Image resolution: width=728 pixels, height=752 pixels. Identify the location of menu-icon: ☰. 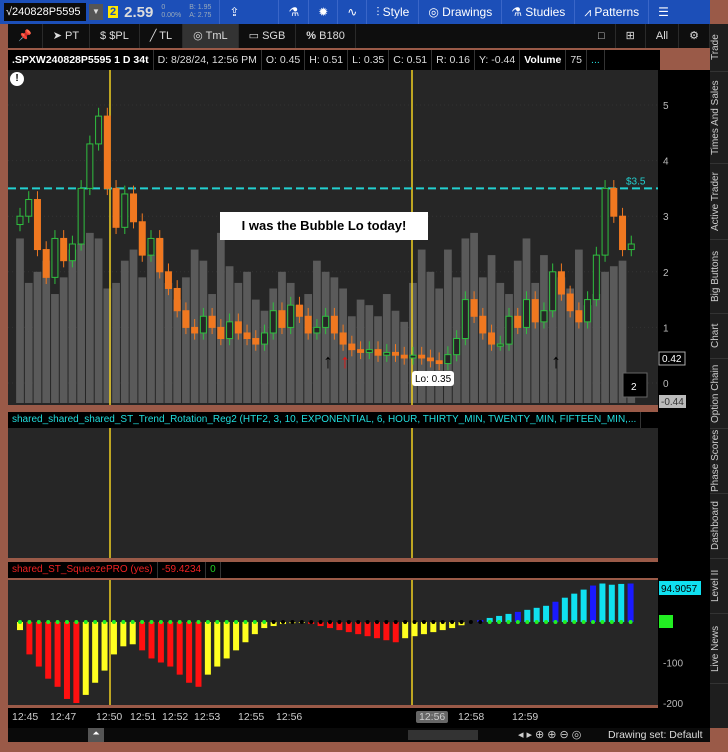
(663, 12).